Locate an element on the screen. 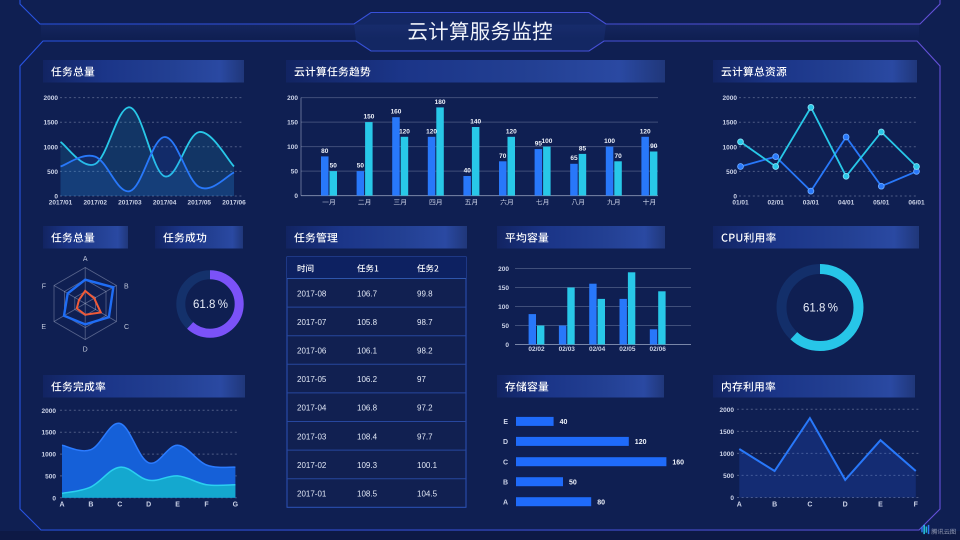 The image size is (960, 540). svg-text: 105.8 is located at coordinates (367, 322).